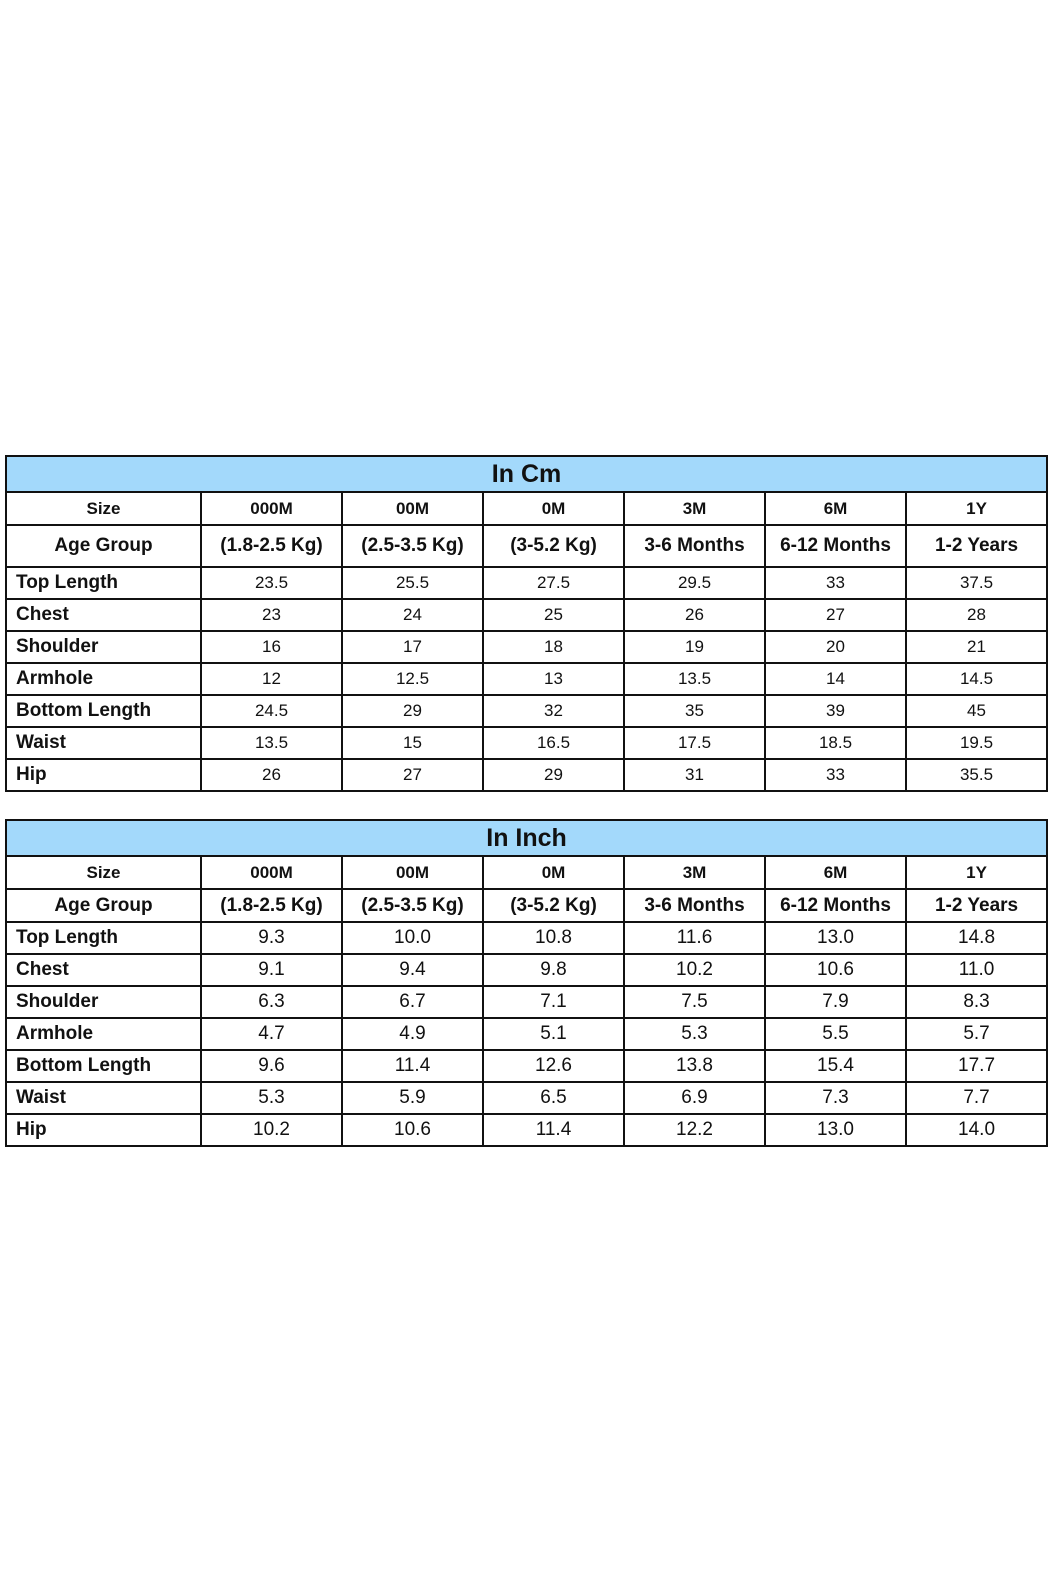 Image resolution: width=1050 pixels, height=1596 pixels. Describe the element at coordinates (976, 1002) in the screenshot. I see `measurement-value: 8.3` at that location.